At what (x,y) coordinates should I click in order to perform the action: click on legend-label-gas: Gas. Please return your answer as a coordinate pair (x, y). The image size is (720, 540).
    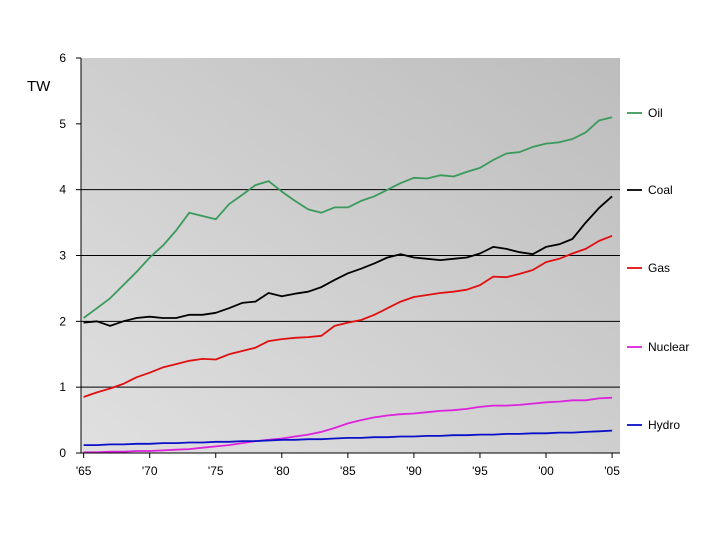
    Looking at the image, I should click on (659, 268).